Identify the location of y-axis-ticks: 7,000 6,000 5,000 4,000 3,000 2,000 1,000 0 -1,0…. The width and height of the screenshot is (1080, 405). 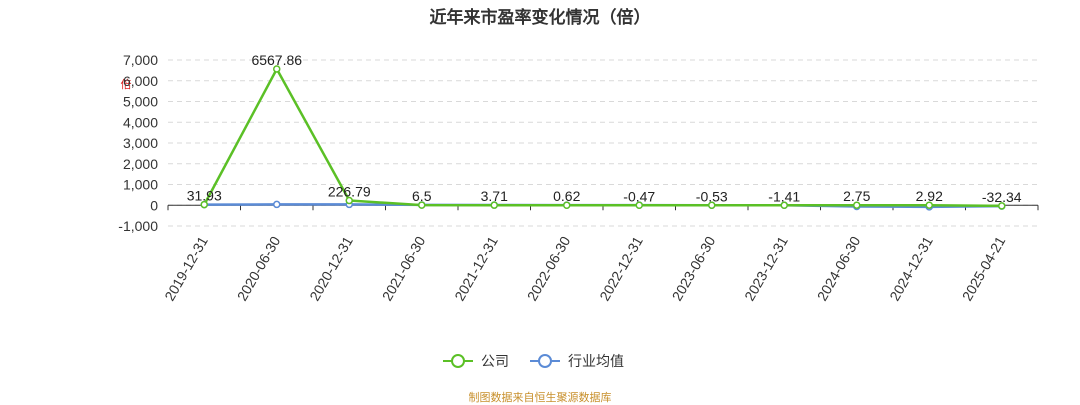
(138, 143).